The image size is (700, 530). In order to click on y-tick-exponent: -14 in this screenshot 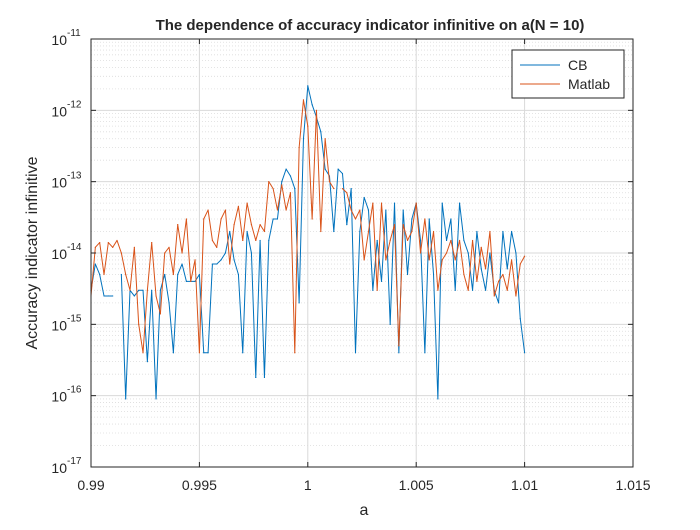, I will do `click(74, 247)`.